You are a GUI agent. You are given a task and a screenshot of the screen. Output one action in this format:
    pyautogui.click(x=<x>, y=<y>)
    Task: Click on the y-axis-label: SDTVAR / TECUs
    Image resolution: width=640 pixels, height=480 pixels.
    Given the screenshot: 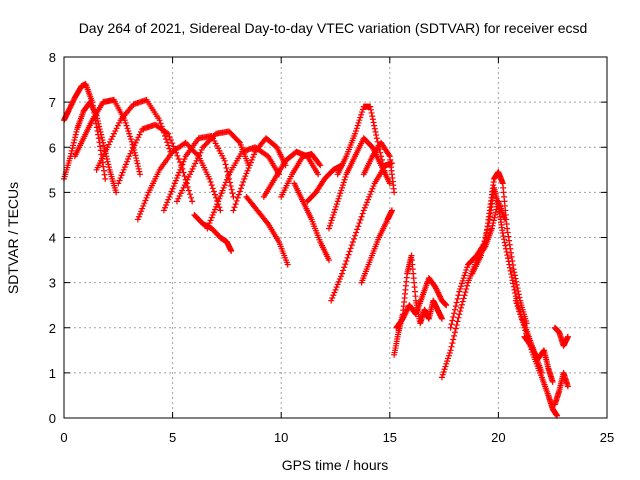 What is the action you would take?
    pyautogui.click(x=13, y=238)
    